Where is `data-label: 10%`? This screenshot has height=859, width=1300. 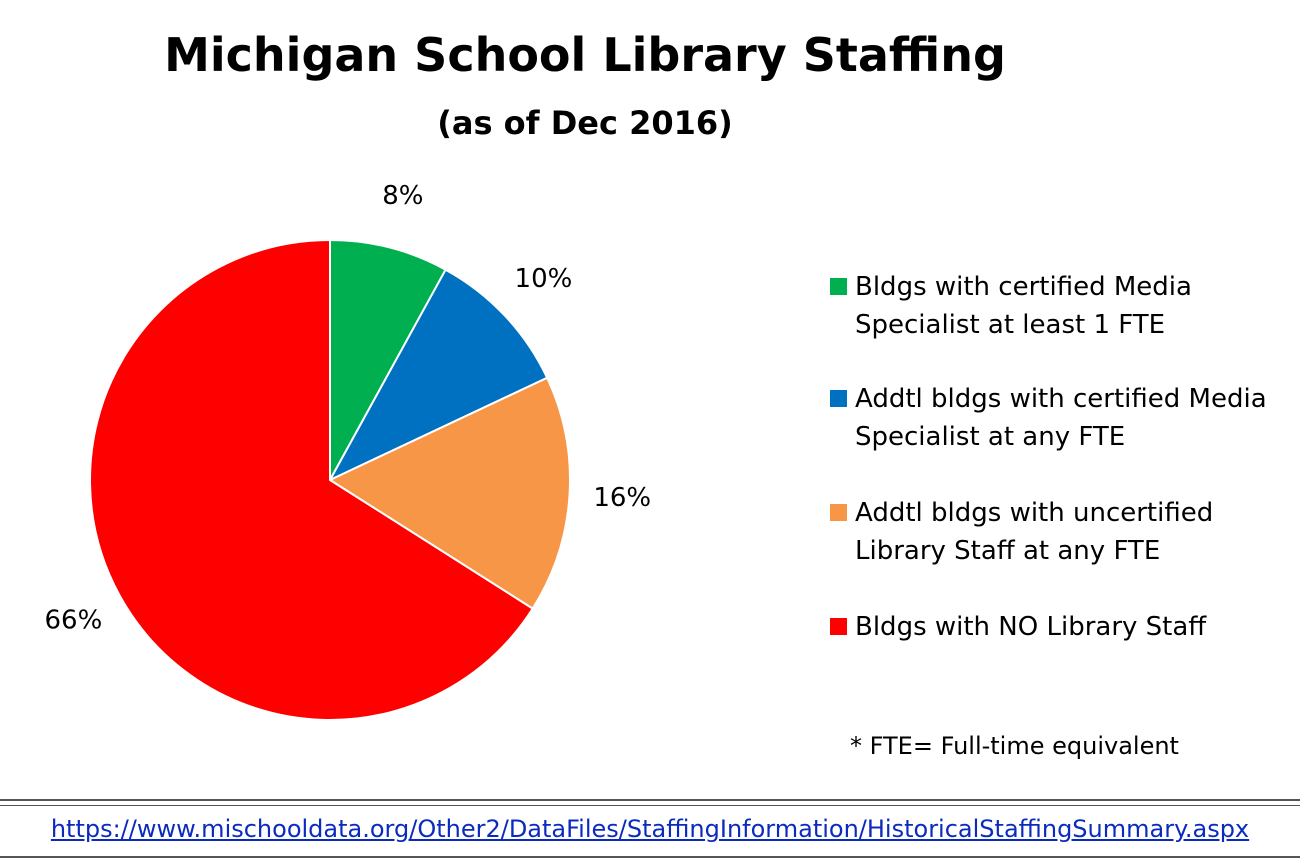
data-label: 10% is located at coordinates (544, 279).